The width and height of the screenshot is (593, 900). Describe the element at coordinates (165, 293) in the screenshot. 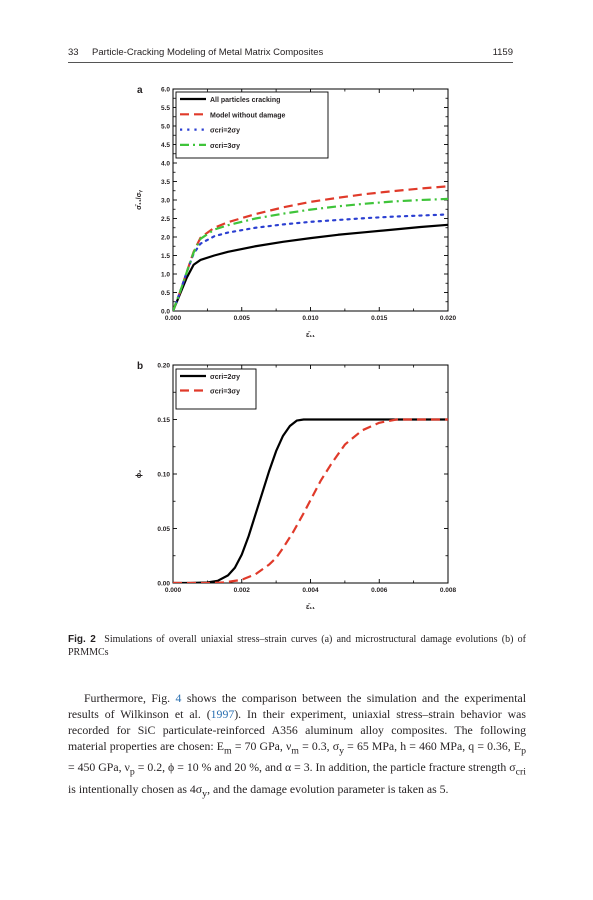

I see `y-tick-label: 0.5` at that location.